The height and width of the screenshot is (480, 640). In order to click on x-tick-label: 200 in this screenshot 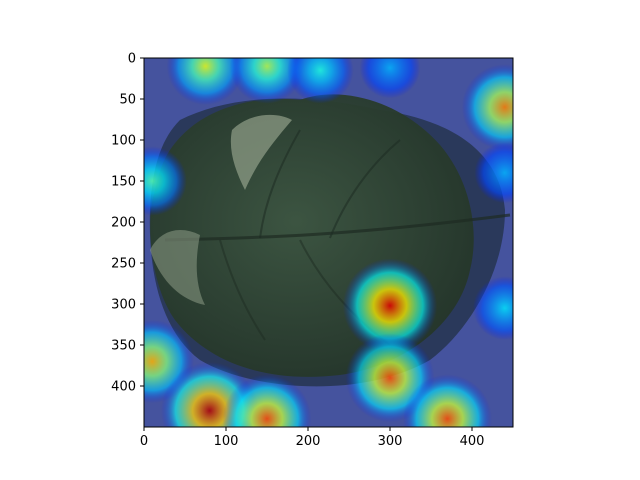, I will do `click(308, 441)`.